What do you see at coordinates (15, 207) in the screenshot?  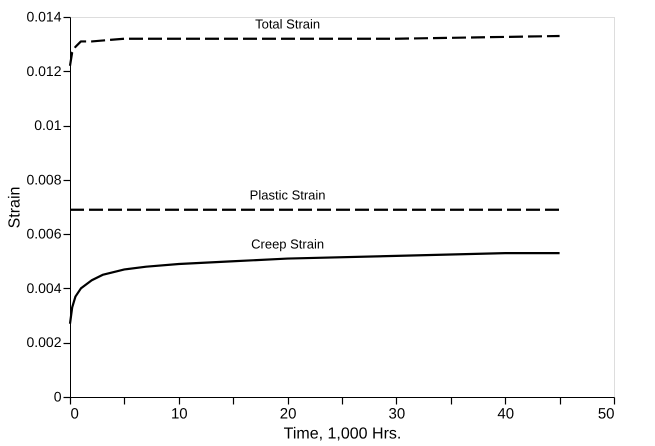 I see `y-axis-title: Strain` at bounding box center [15, 207].